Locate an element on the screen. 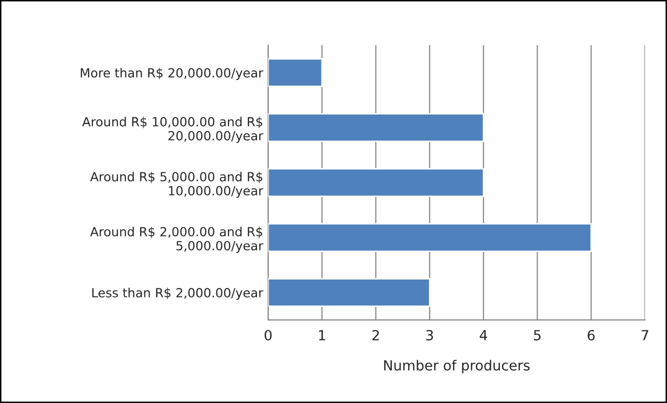 The width and height of the screenshot is (667, 403). x-tick-label: 1 is located at coordinates (322, 335).